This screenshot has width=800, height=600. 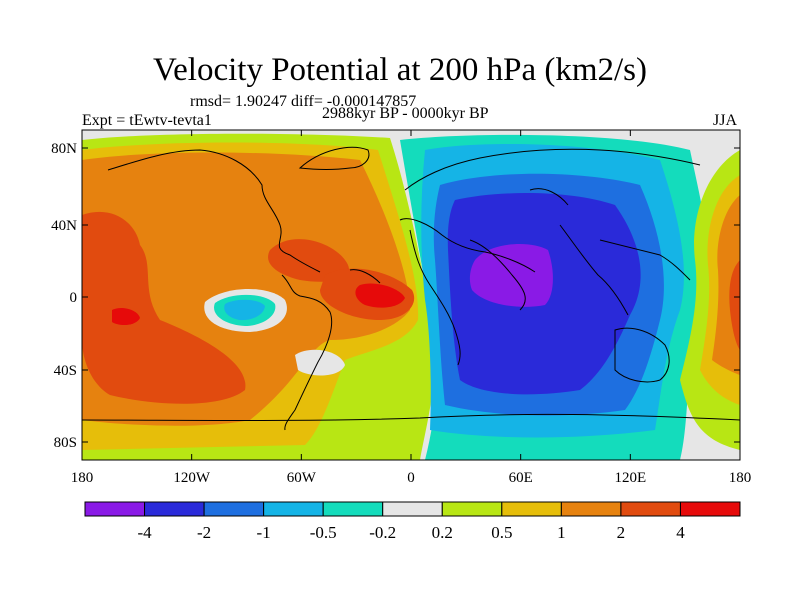 What do you see at coordinates (65, 443) in the screenshot?
I see `lat-tick-label: 80S` at bounding box center [65, 443].